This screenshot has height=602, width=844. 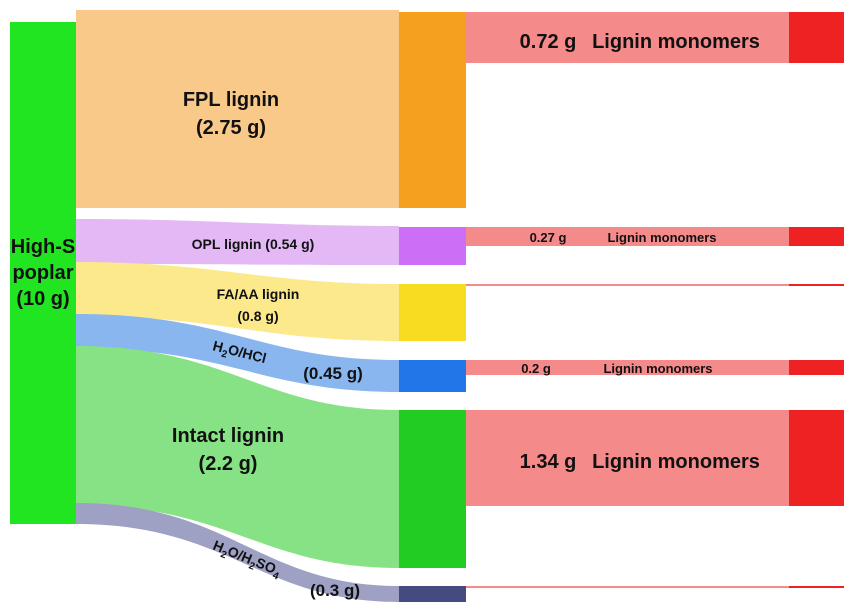 I want to click on band-fpl-lignin, so click(x=237, y=109).